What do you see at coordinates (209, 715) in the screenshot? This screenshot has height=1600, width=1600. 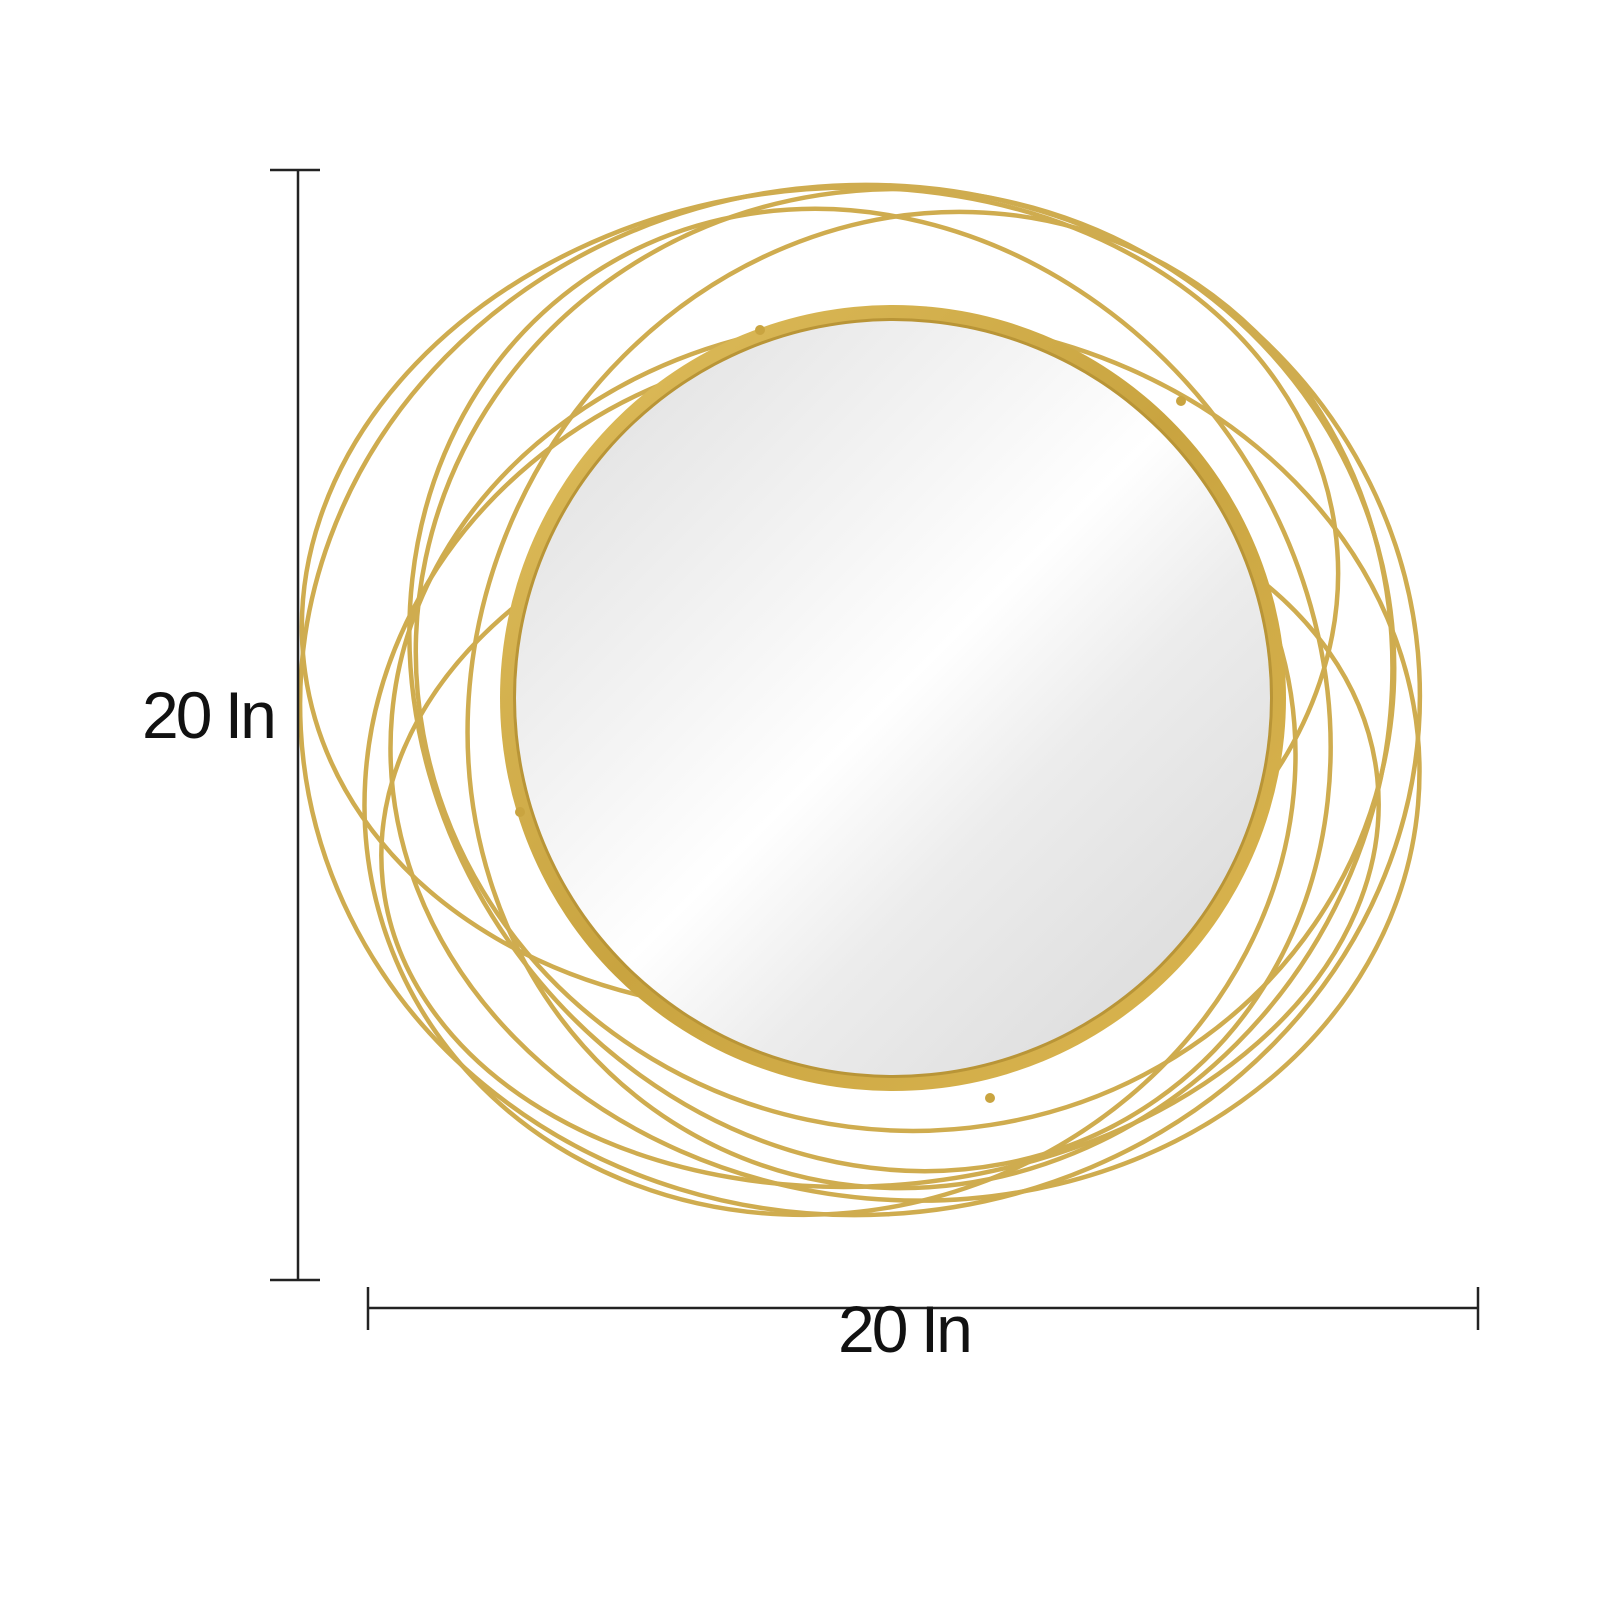 I see `height-label: 20 In` at bounding box center [209, 715].